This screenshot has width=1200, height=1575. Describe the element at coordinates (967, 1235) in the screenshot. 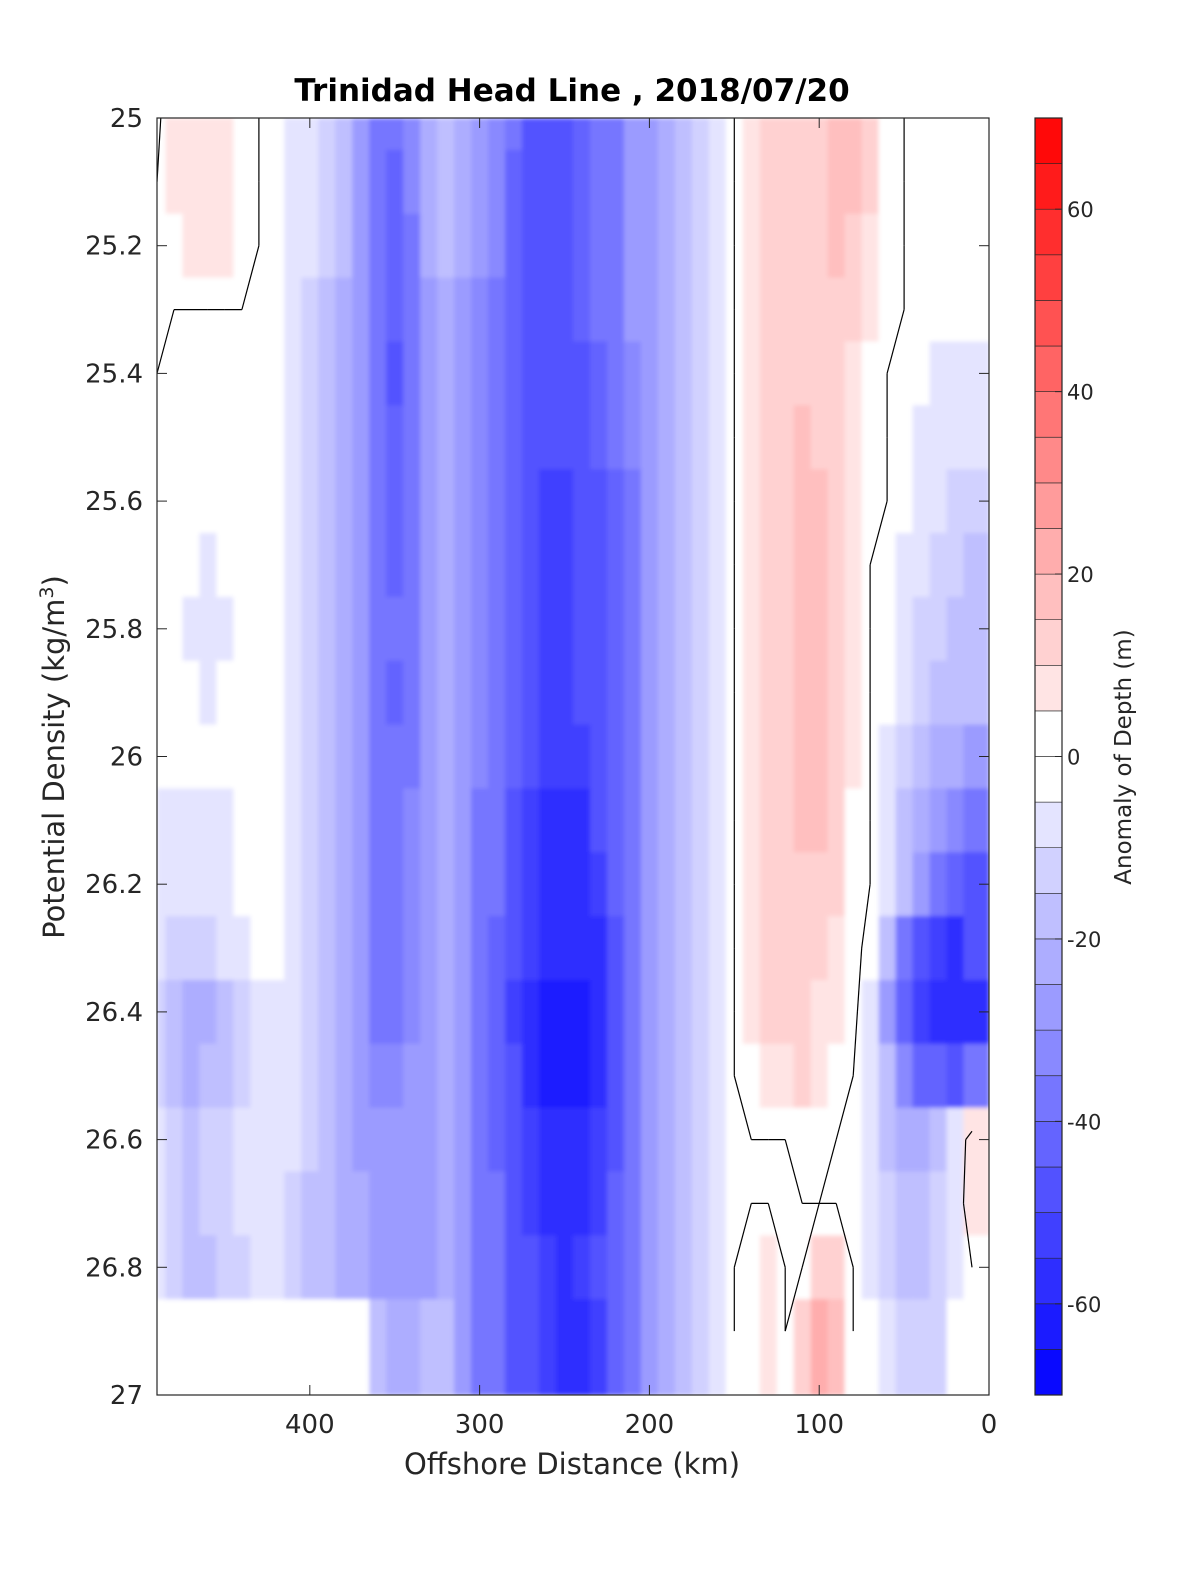

I see `zero-contour-segment` at that location.